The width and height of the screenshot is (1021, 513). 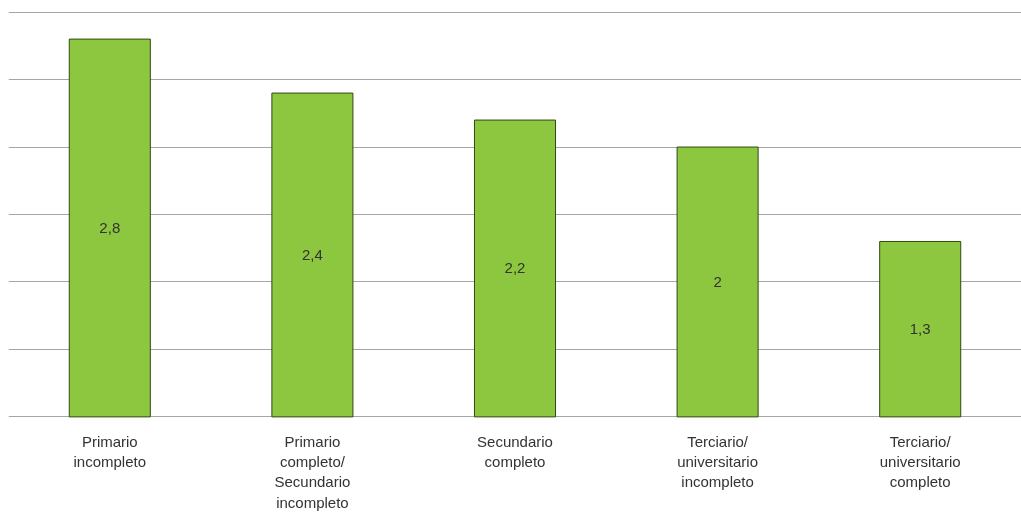 I want to click on data-label: 1,3, so click(x=920, y=329).